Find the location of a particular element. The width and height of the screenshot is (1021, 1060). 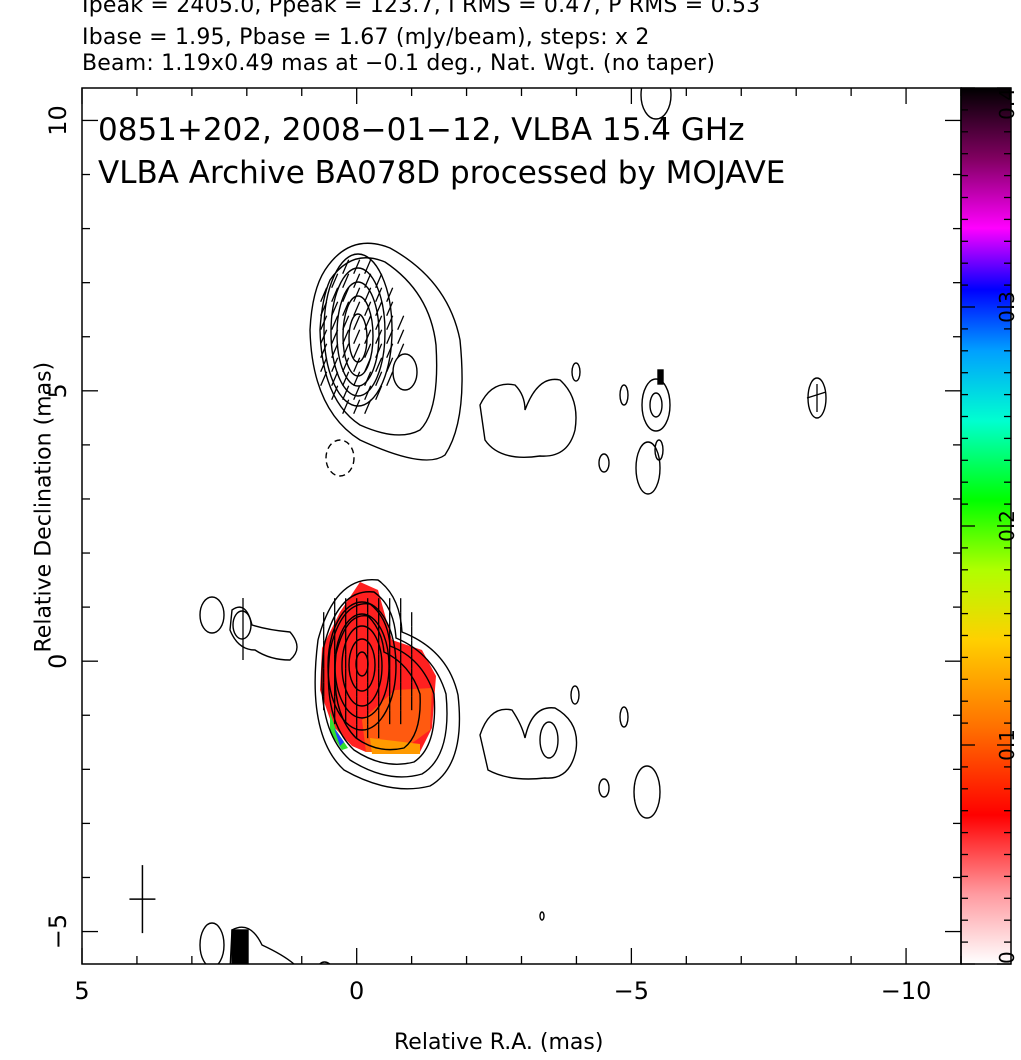

plot-title-line2: VLBA Archive BA078D processed by MOJAVE is located at coordinates (441, 173).